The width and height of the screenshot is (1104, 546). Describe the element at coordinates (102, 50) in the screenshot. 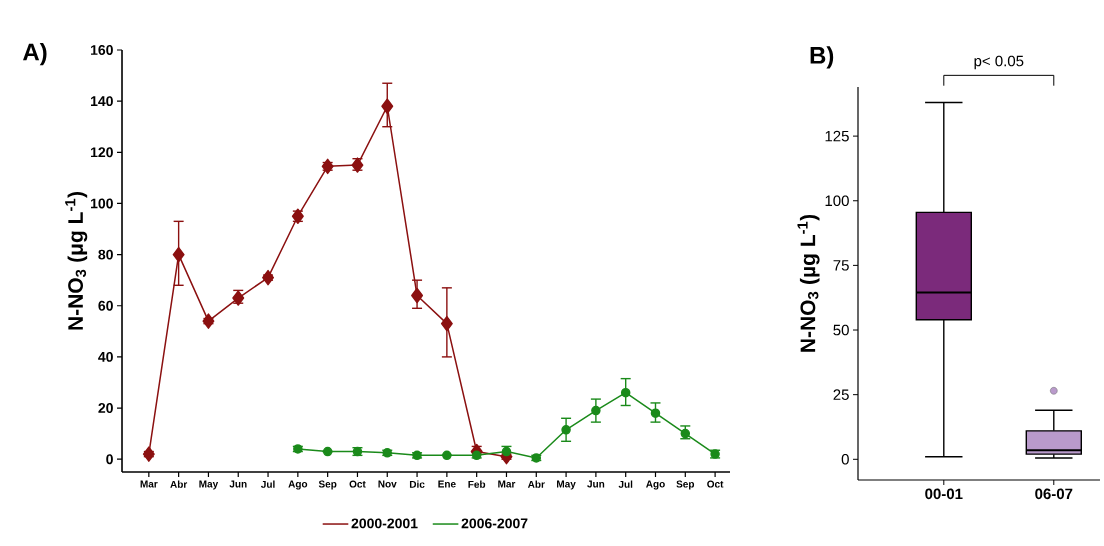

I see `y-tick-label: 160` at that location.